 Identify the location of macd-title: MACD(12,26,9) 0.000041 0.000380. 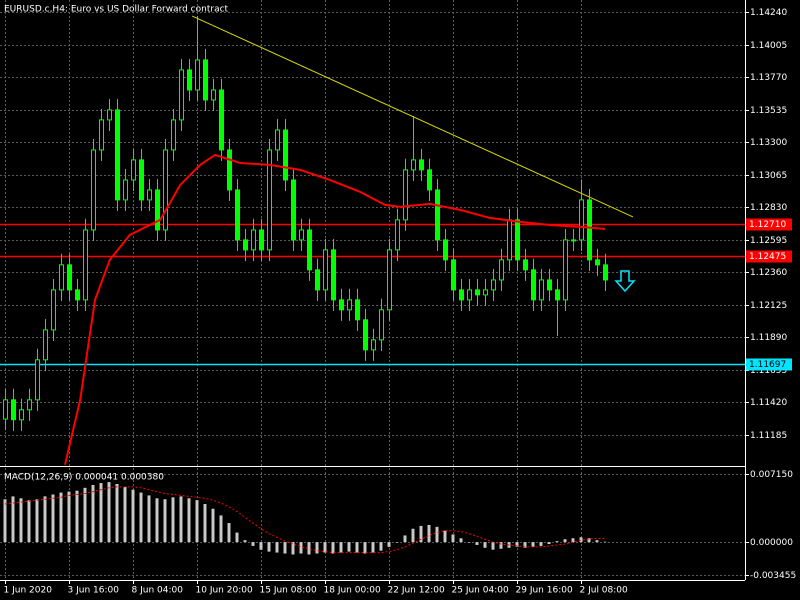
(84, 478).